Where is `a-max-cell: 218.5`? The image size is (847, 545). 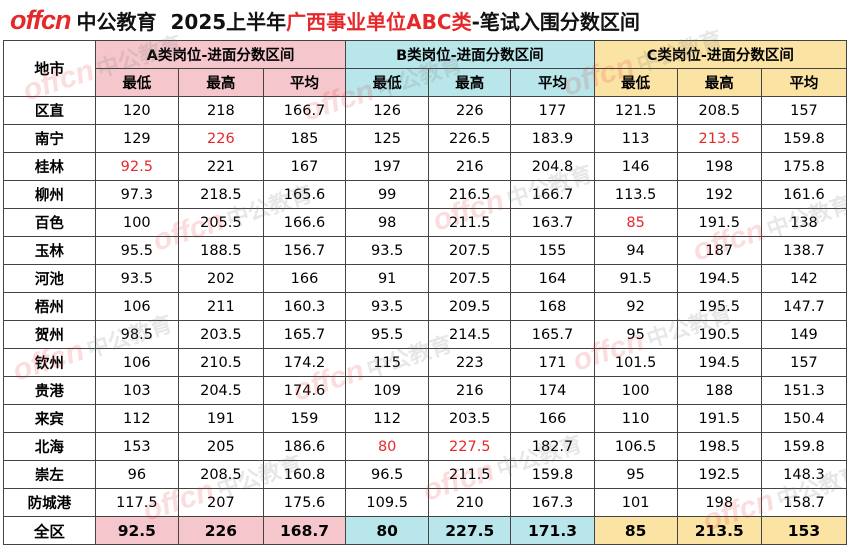 a-max-cell: 218.5 is located at coordinates (220, 194).